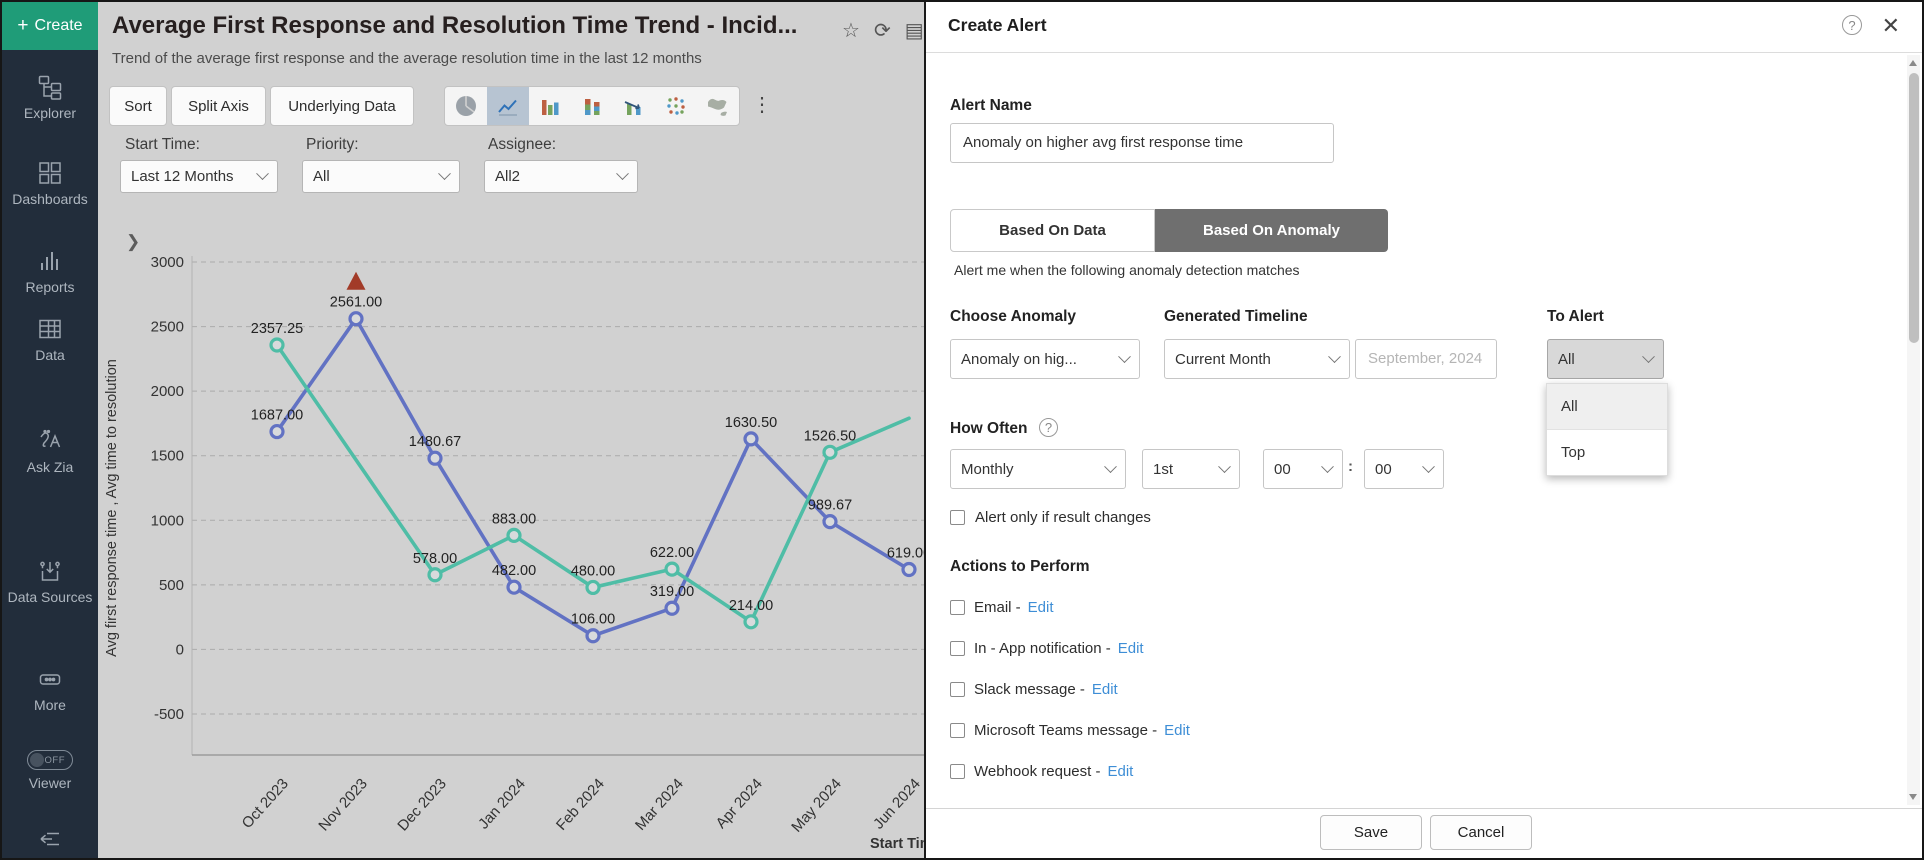  Describe the element at coordinates (50, 582) in the screenshot. I see `sidebar-item-data-sources: Data Sources` at that location.